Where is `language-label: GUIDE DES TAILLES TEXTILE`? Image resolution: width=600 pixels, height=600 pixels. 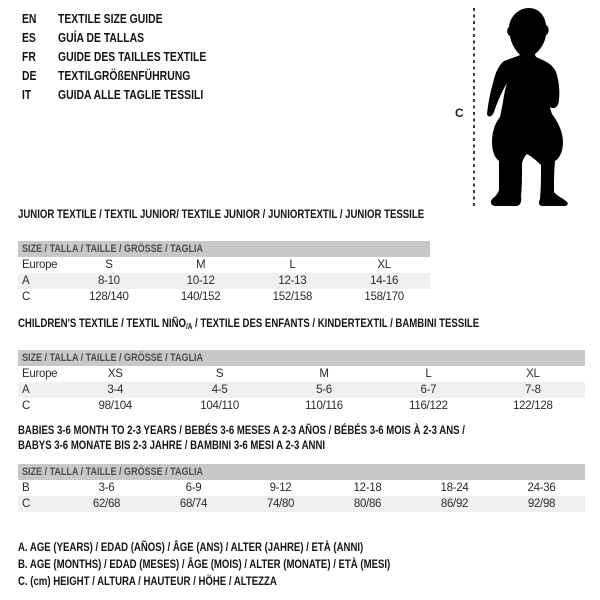 language-label: GUIDE DES TAILLES TEXTILE is located at coordinates (132, 56).